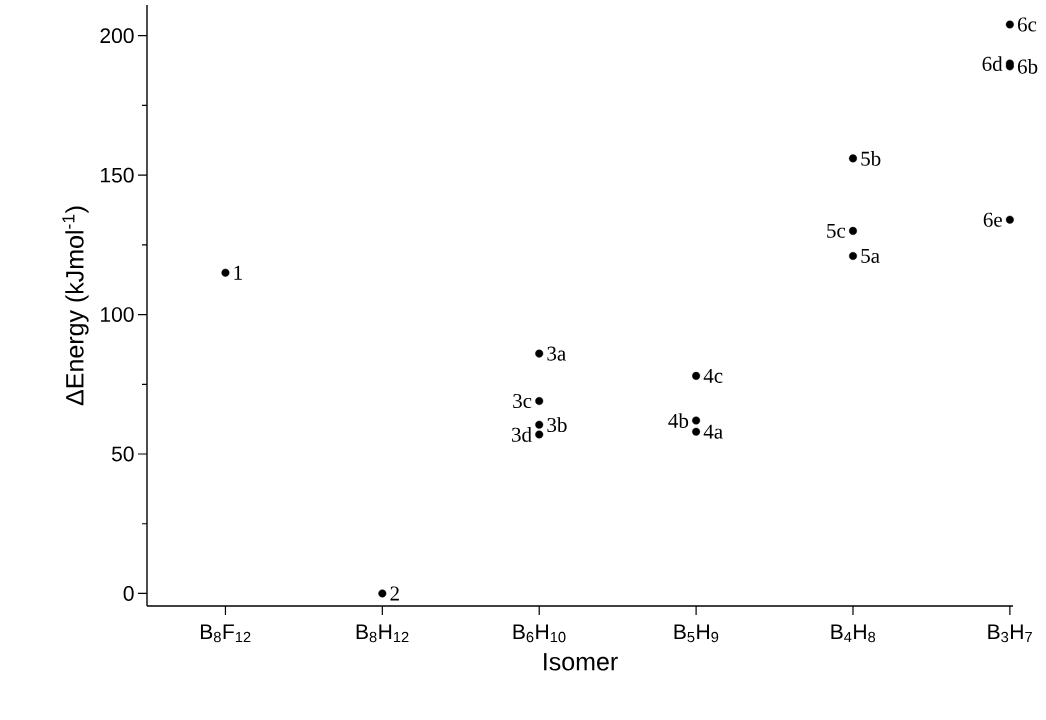 This screenshot has width=1046, height=720. Describe the element at coordinates (122, 454) in the screenshot. I see `y-tick-label: 50` at that location.